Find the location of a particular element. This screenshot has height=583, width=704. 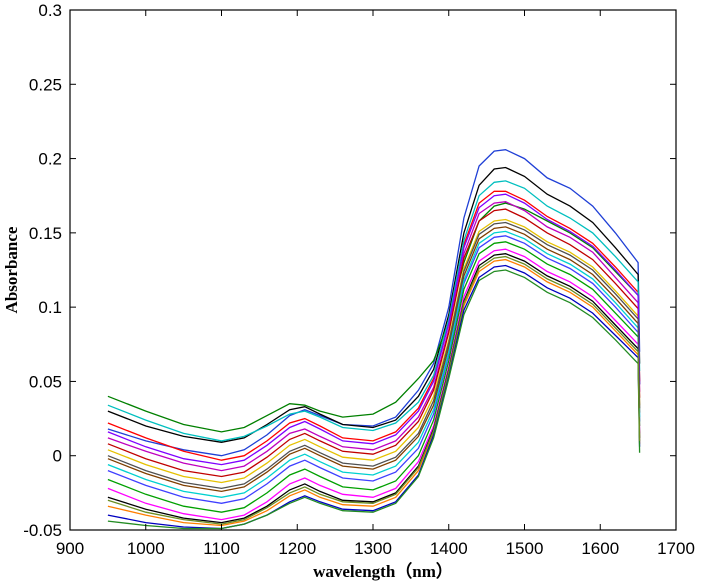

x-tick-label: 1000 is located at coordinates (146, 548).